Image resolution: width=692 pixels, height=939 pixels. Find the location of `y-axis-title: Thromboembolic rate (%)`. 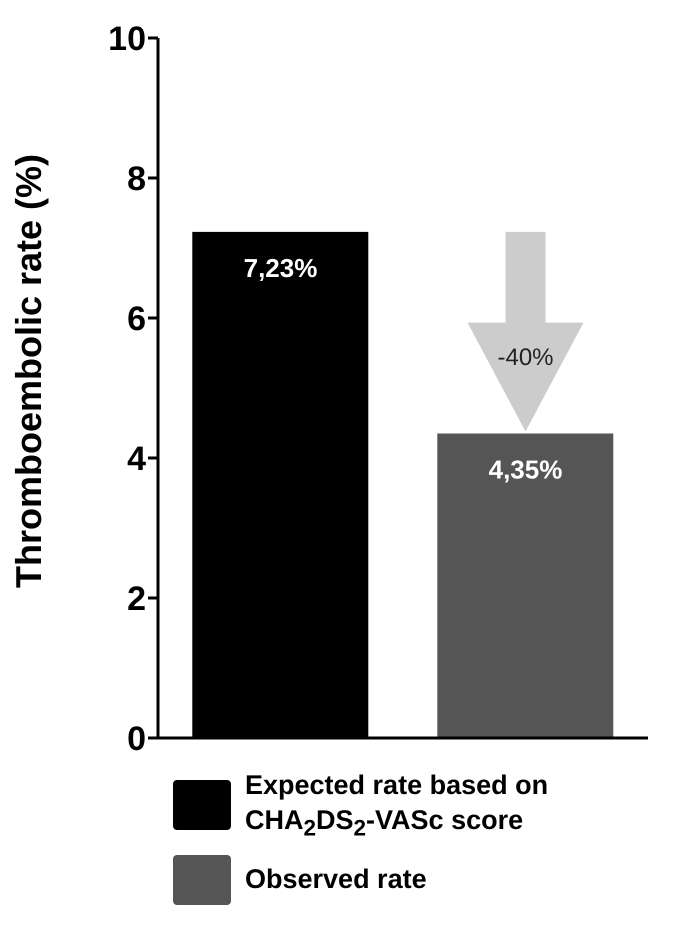

y-axis-title: Thromboembolic rate (%) is located at coordinates (28, 371).